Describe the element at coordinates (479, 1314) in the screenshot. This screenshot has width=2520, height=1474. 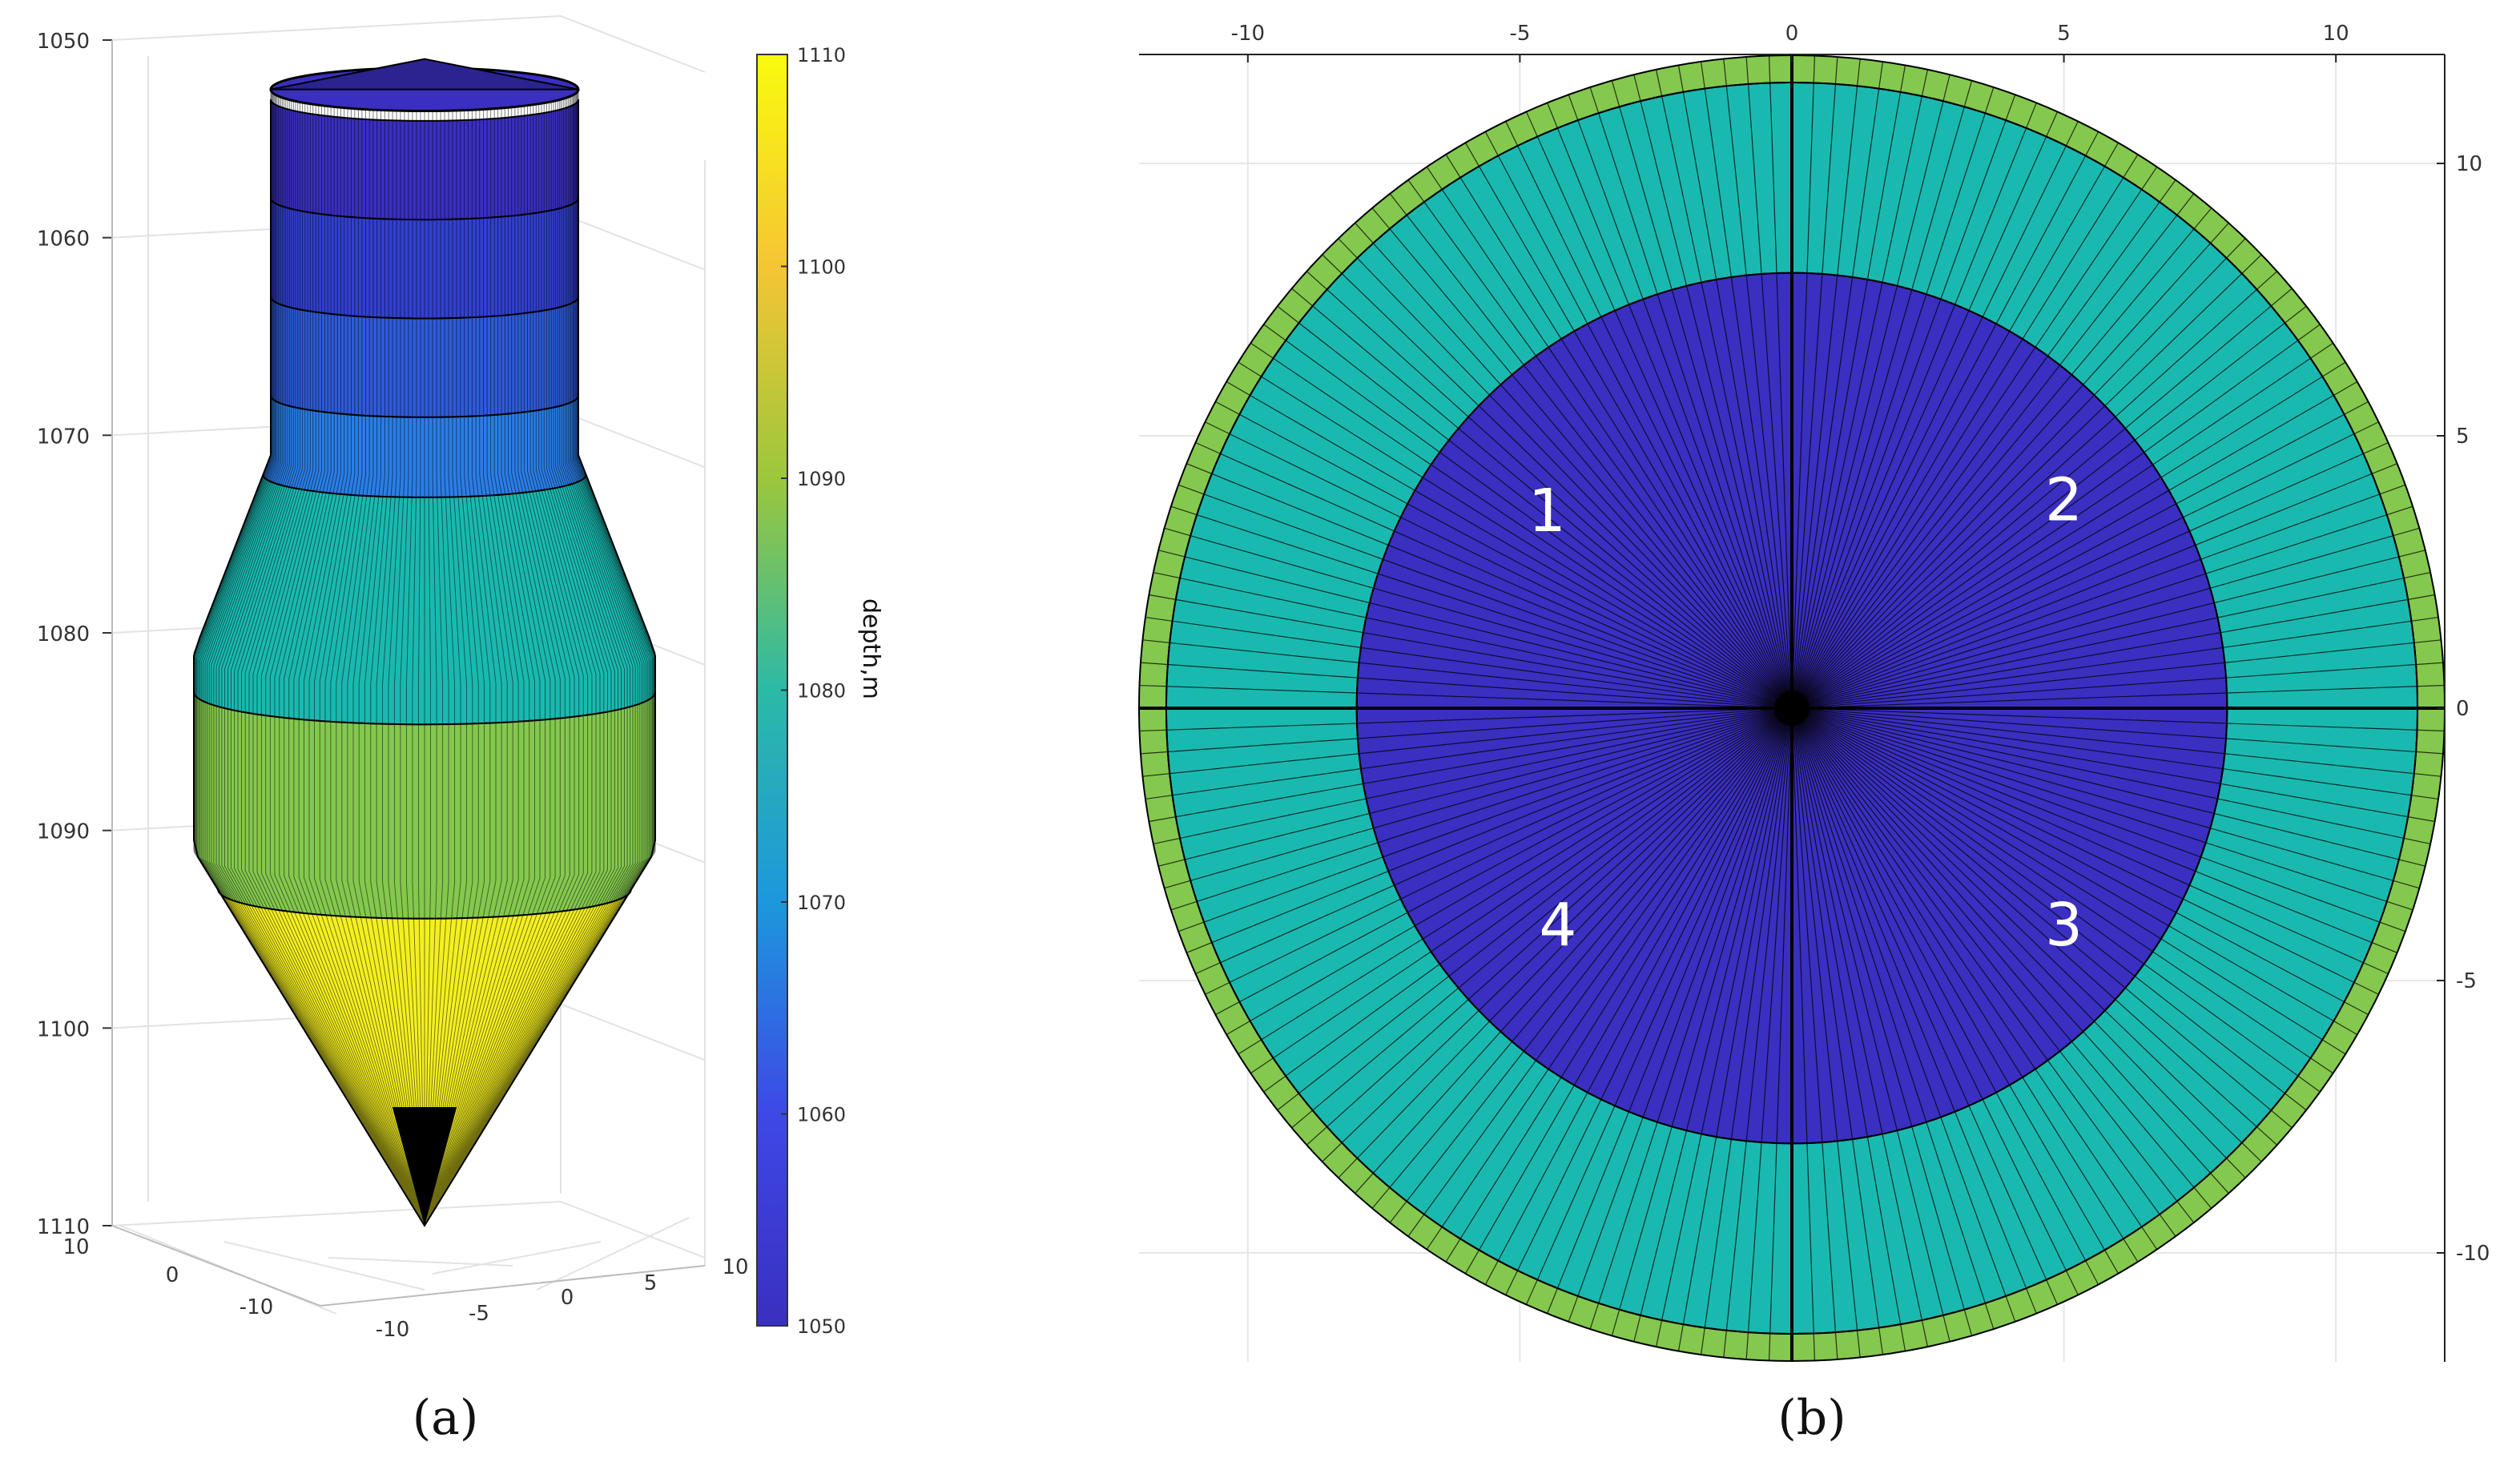
I see `x-tick-label: -5` at that location.